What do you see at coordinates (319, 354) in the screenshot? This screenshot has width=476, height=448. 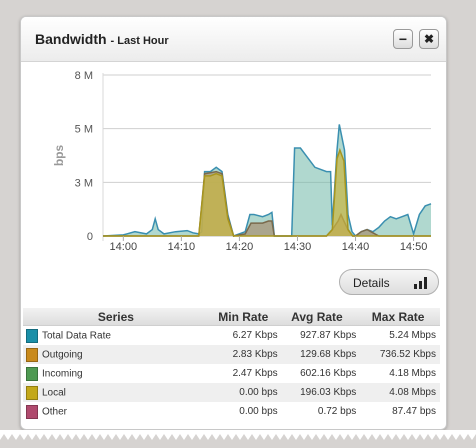 I see `avg-rate-cell: 129.68 Kbps` at bounding box center [319, 354].